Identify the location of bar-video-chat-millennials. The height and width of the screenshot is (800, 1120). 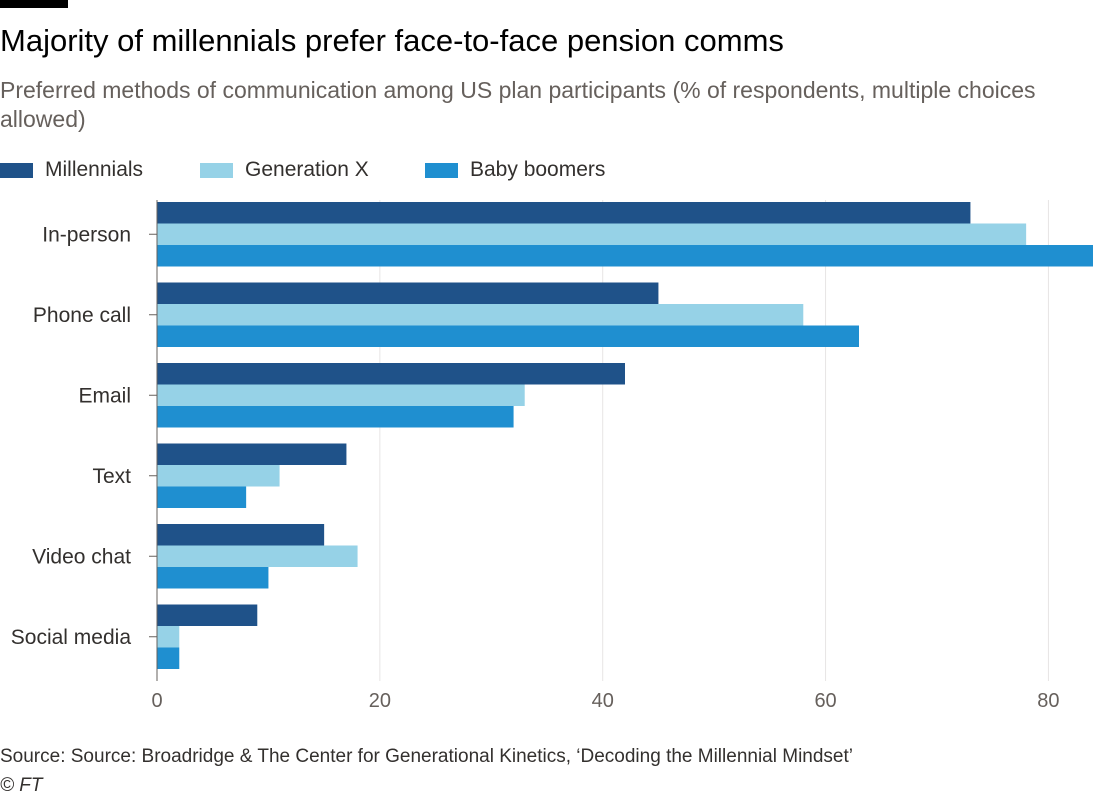
(241, 535).